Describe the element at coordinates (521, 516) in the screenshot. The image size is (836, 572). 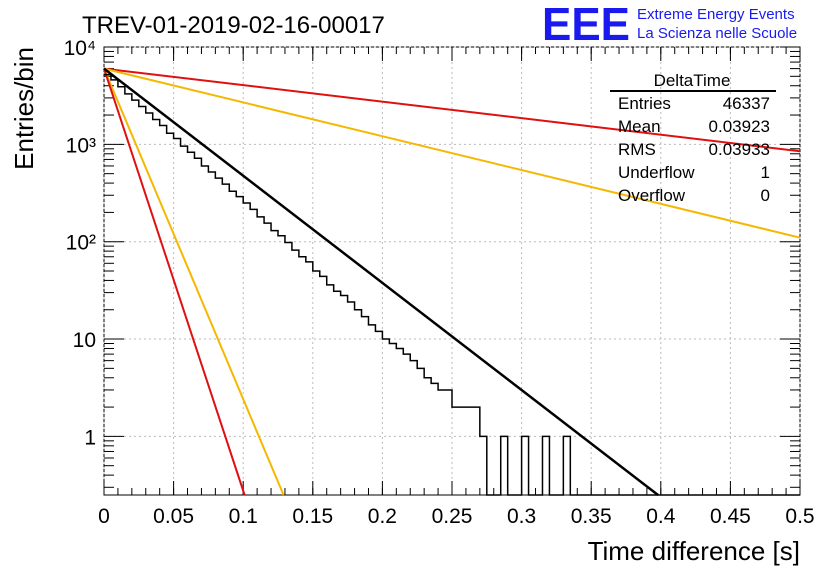
I see `x-tick-label: 0.3` at that location.